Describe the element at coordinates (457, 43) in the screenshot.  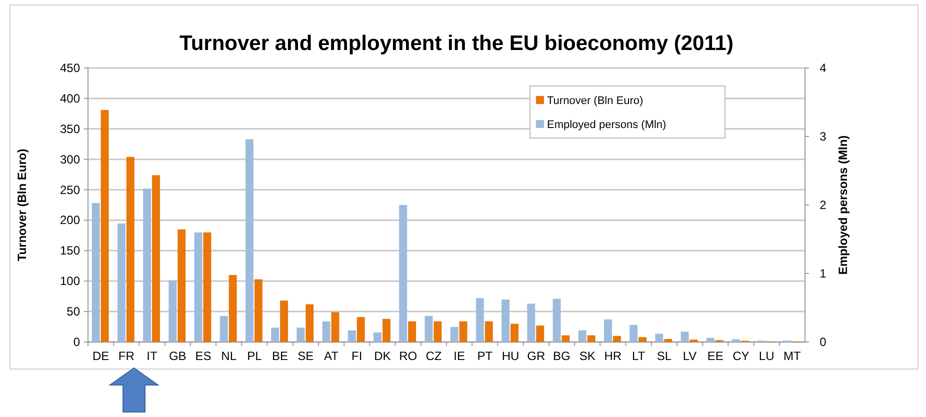
I see `chart-title: Turnover and employment in the EU bioeconomy (2011)` at that location.